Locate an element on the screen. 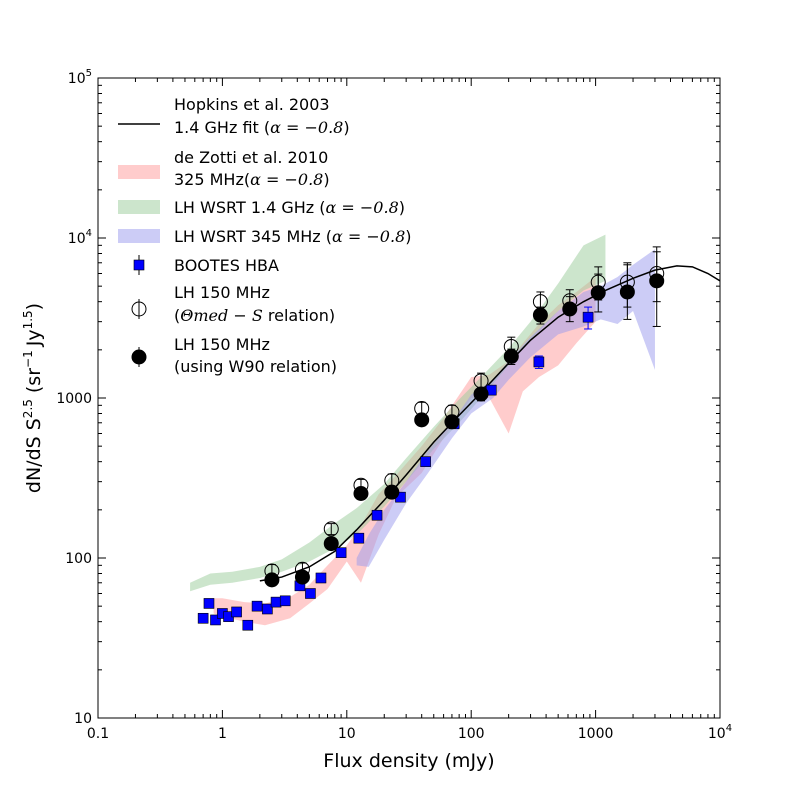 This screenshot has width=800, height=800. legend-entry-3-label-close: ) is located at coordinates (408, 236).